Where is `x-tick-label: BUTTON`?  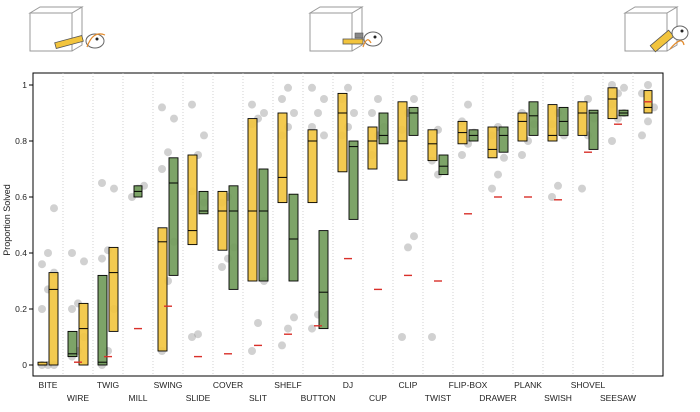
x-tick-label: BUTTON is located at coordinates (318, 398).